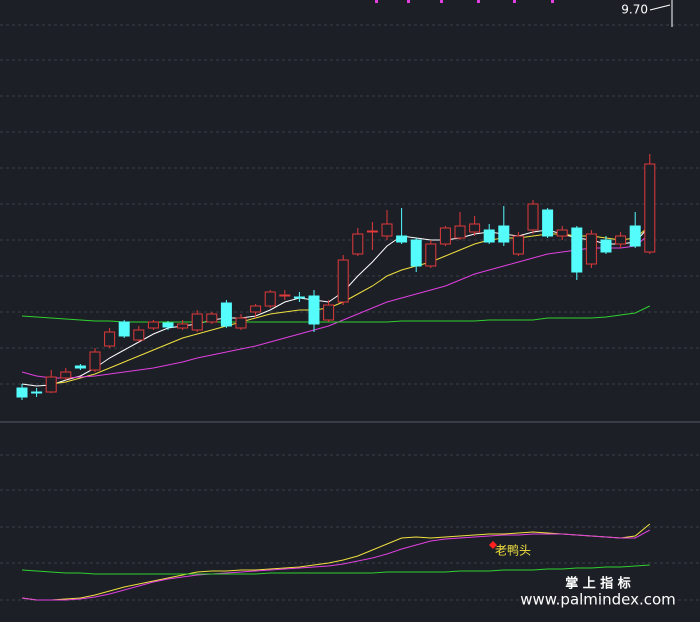 The height and width of the screenshot is (622, 700). What do you see at coordinates (493, 545) in the screenshot?
I see `signal-marker` at bounding box center [493, 545].